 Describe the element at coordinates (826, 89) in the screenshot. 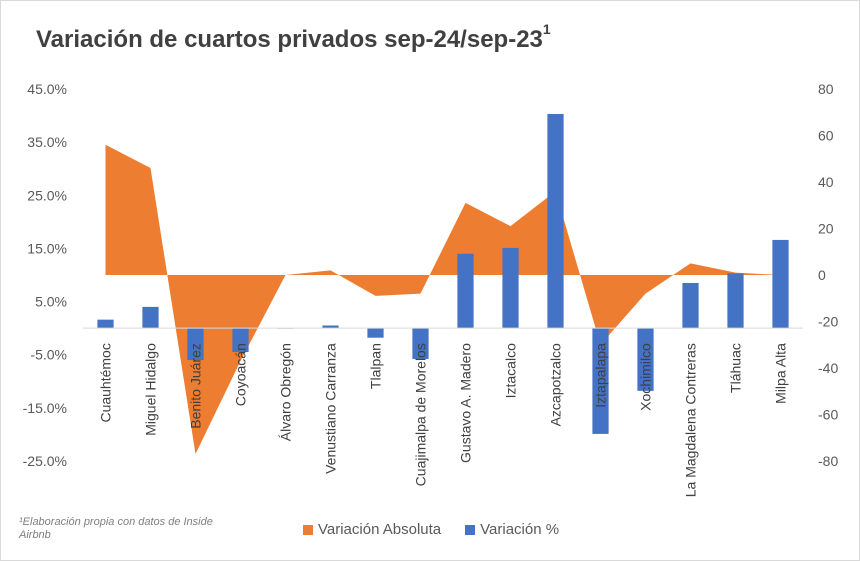

I see `y-right-tick-label: 80` at that location.